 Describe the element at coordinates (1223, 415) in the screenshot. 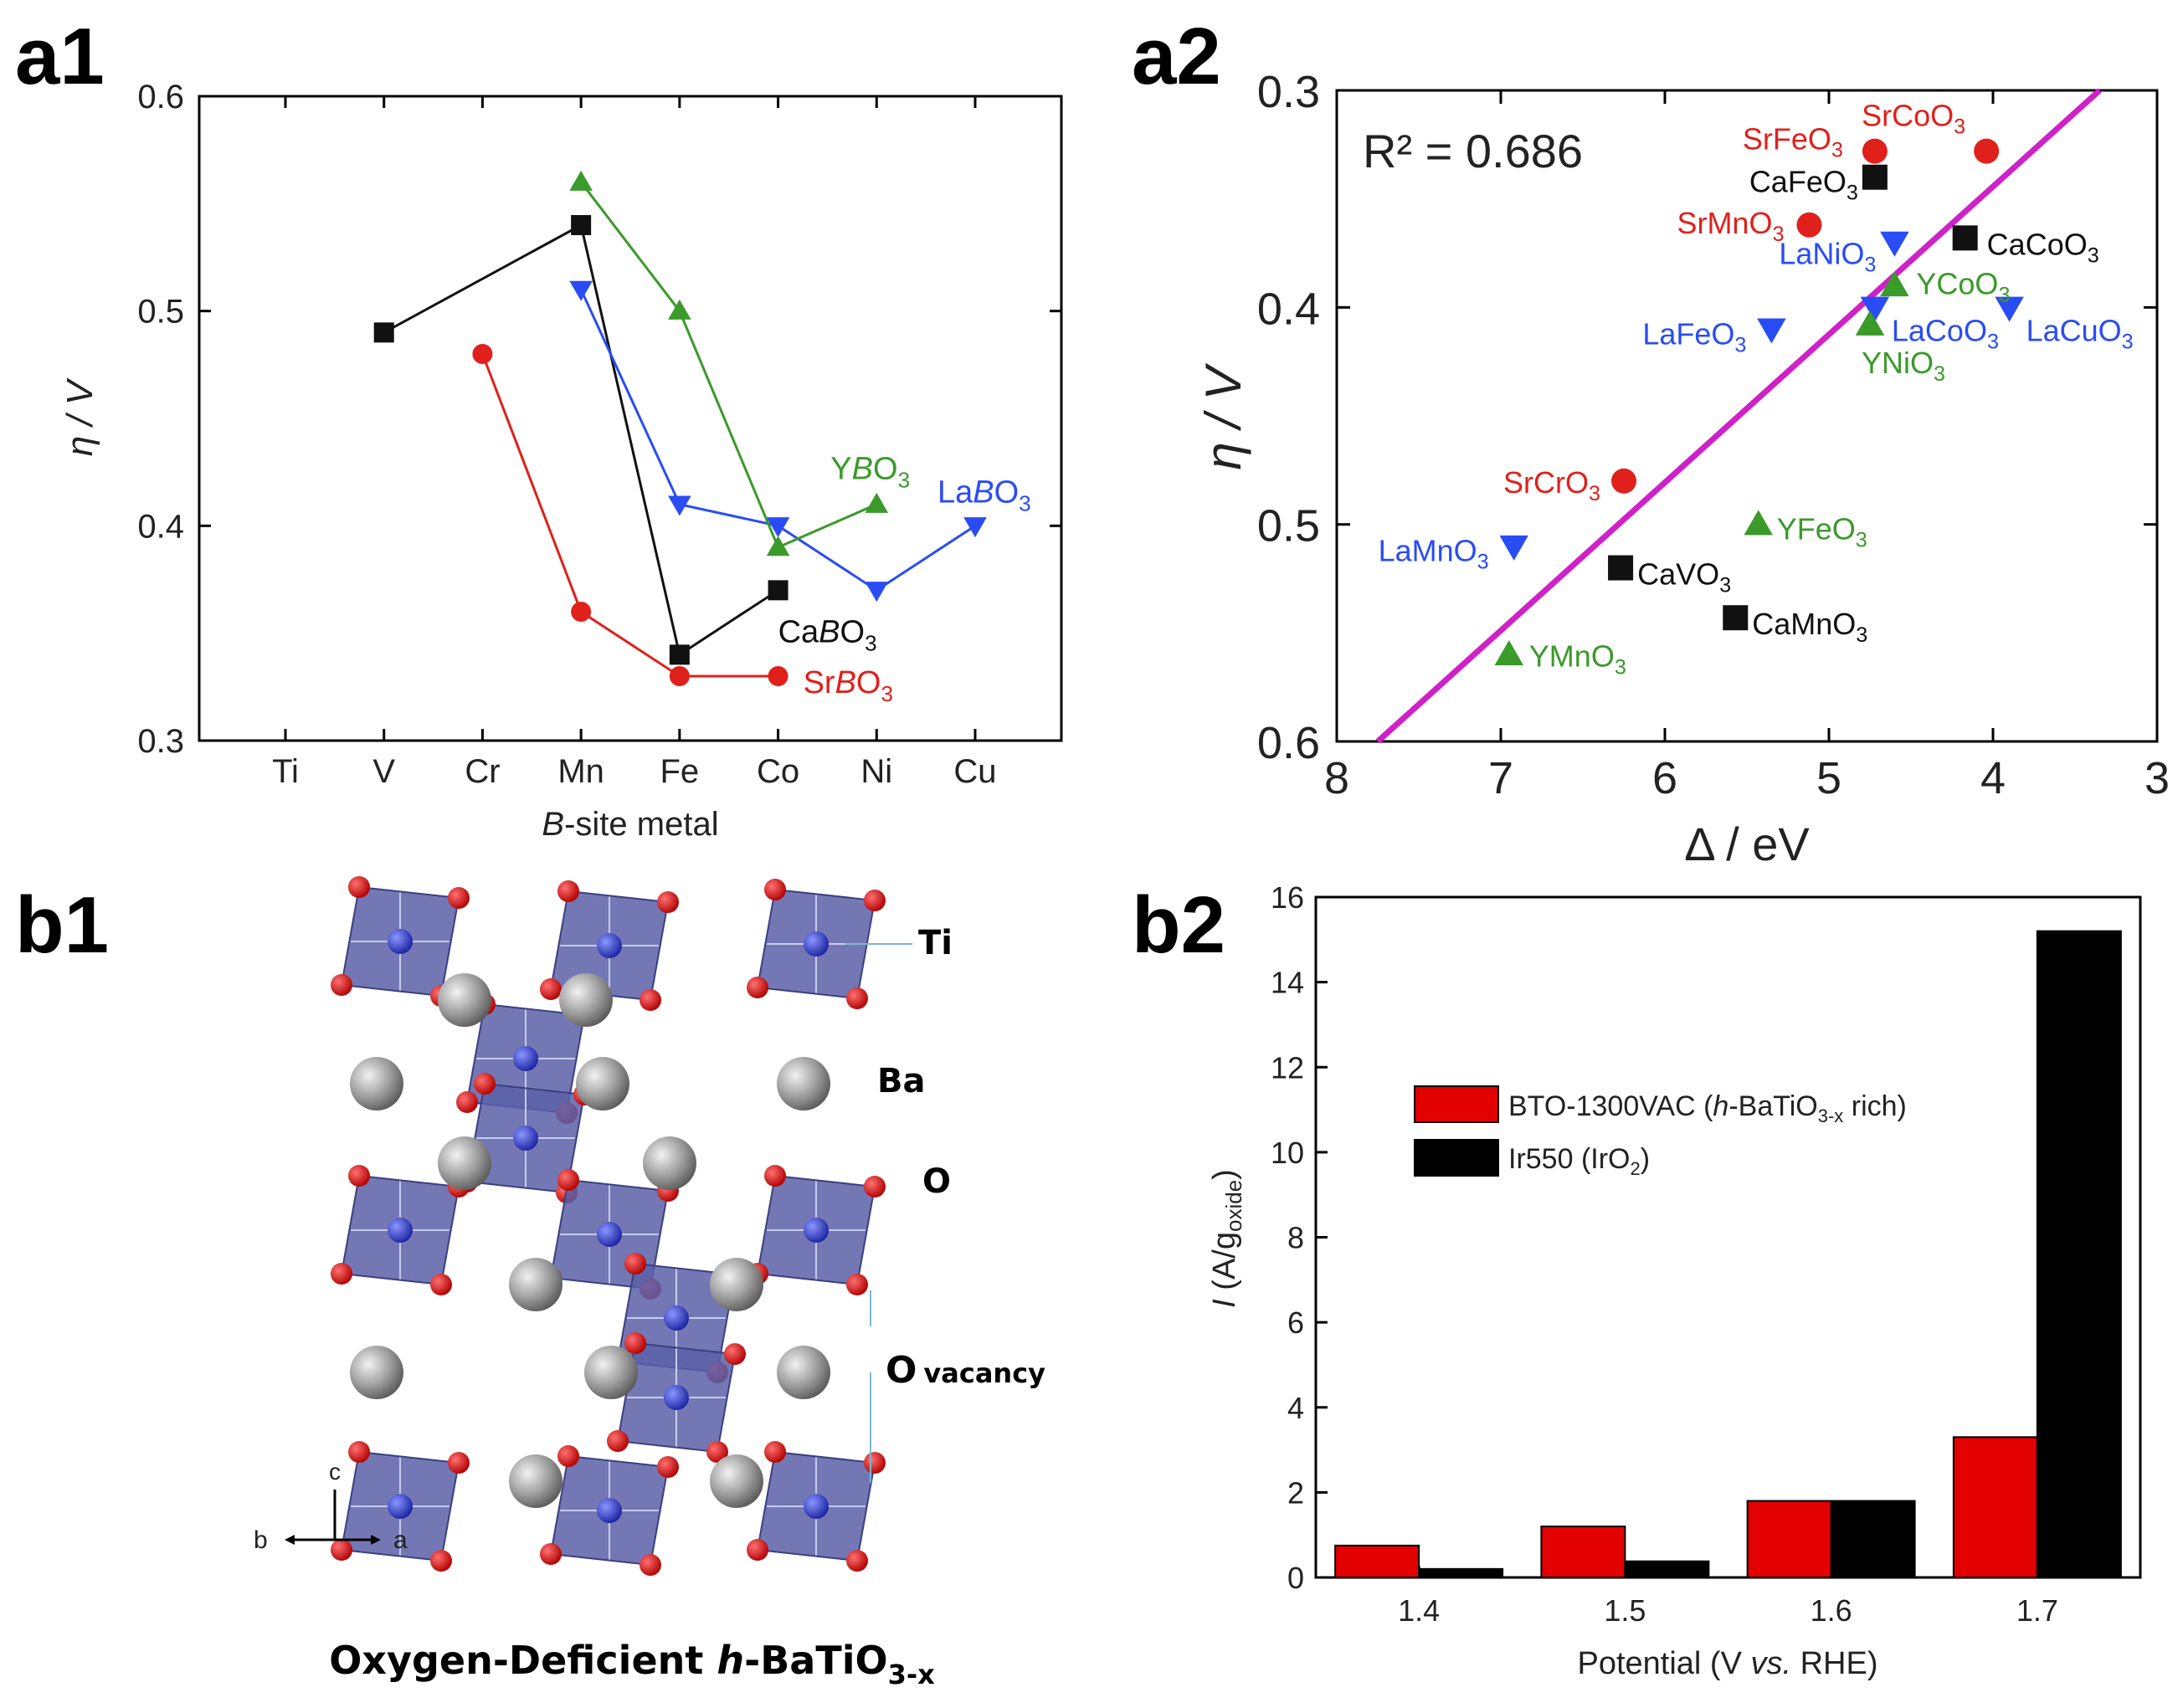

I see `a2-ylabel: η / V` at that location.